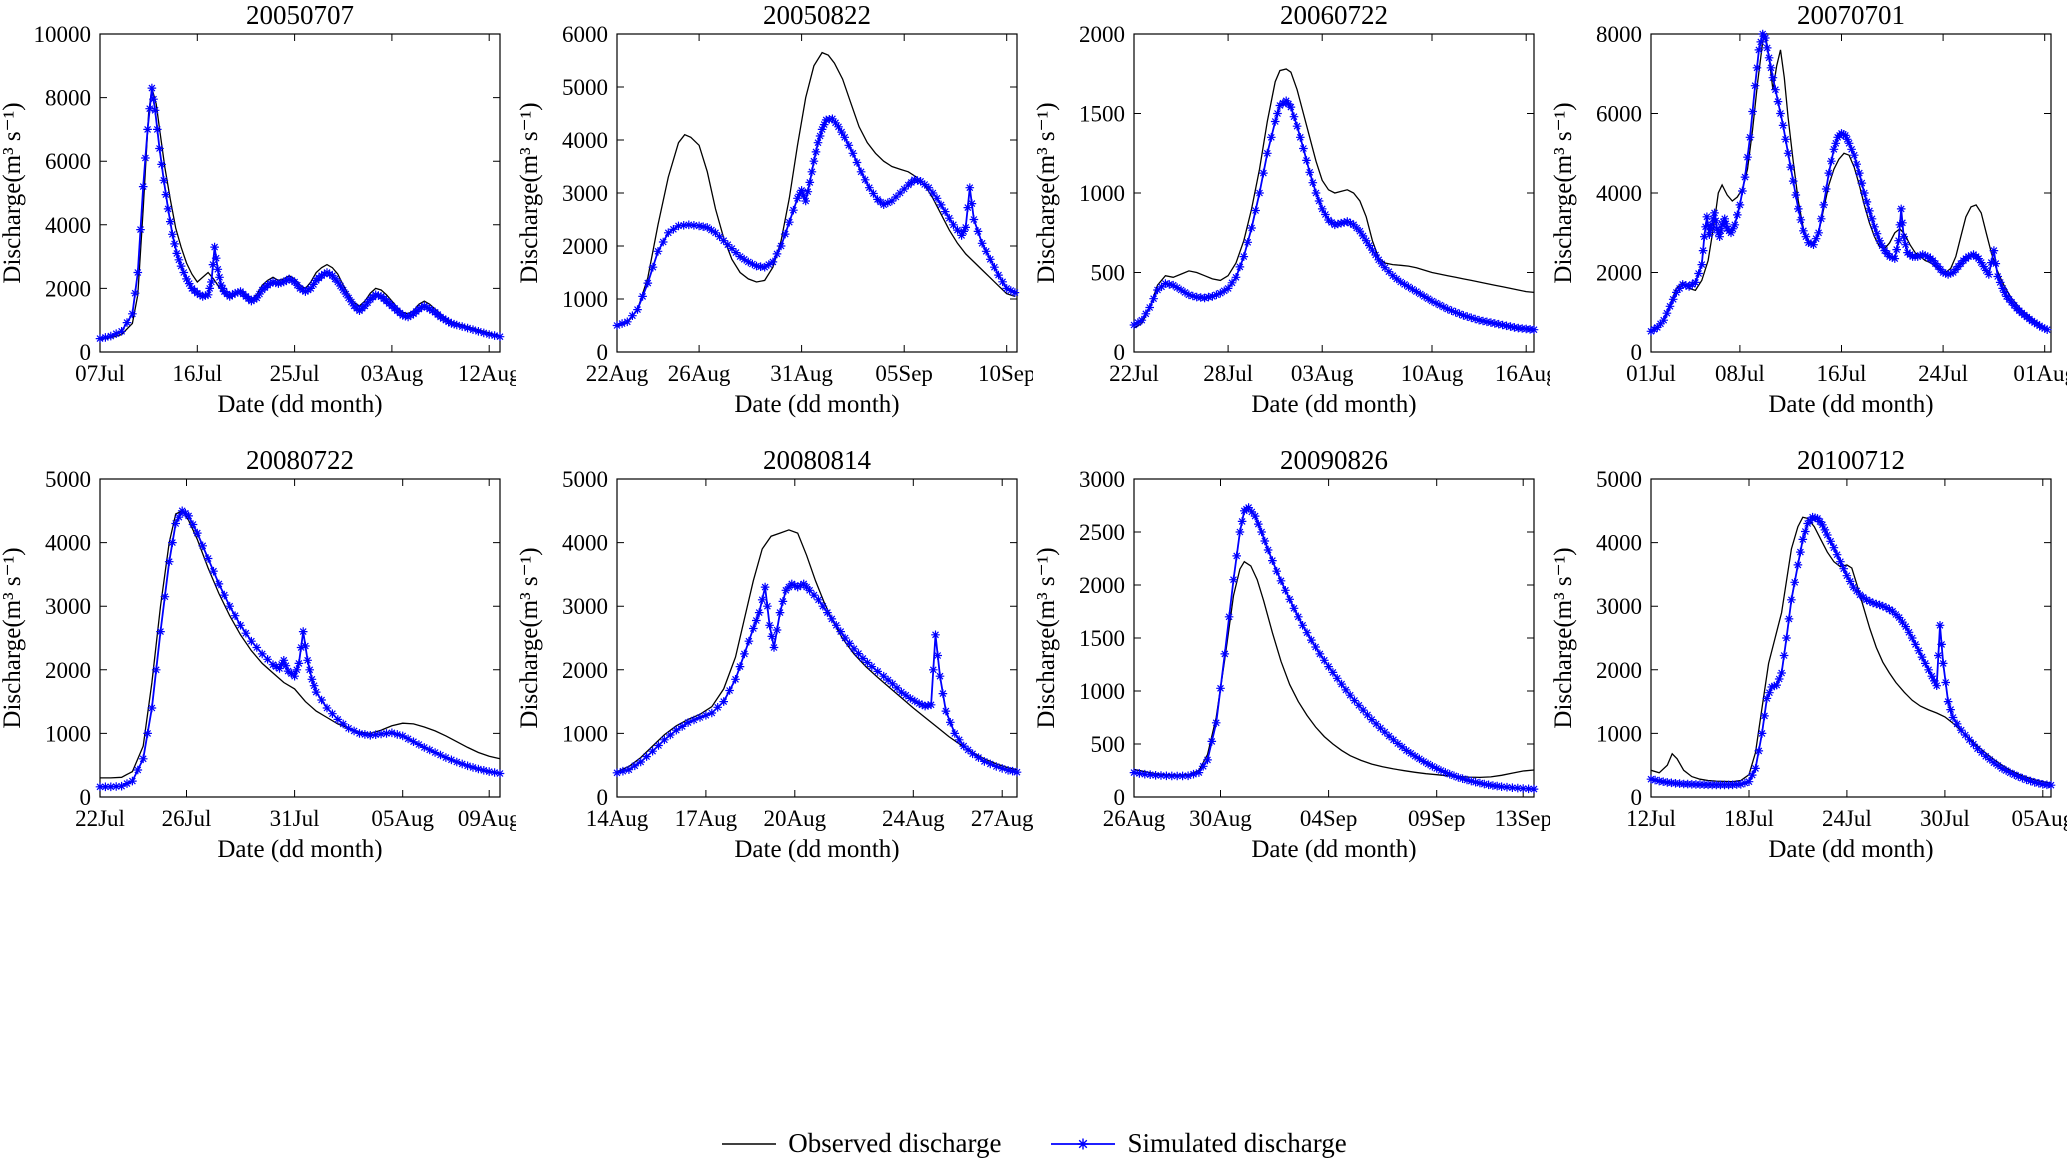 This screenshot has height=1166, width=2067. Describe the element at coordinates (817, 460) in the screenshot. I see `chart-title: 20080814` at that location.